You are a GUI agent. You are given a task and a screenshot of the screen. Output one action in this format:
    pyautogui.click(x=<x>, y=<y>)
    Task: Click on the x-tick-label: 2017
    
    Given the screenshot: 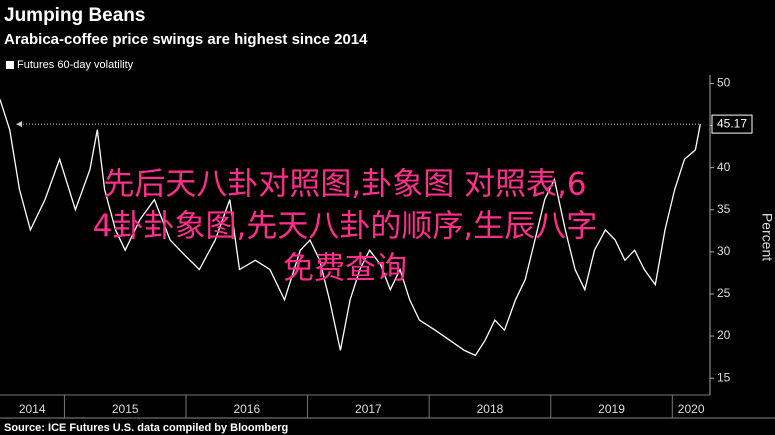 What is the action you would take?
    pyautogui.click(x=368, y=409)
    